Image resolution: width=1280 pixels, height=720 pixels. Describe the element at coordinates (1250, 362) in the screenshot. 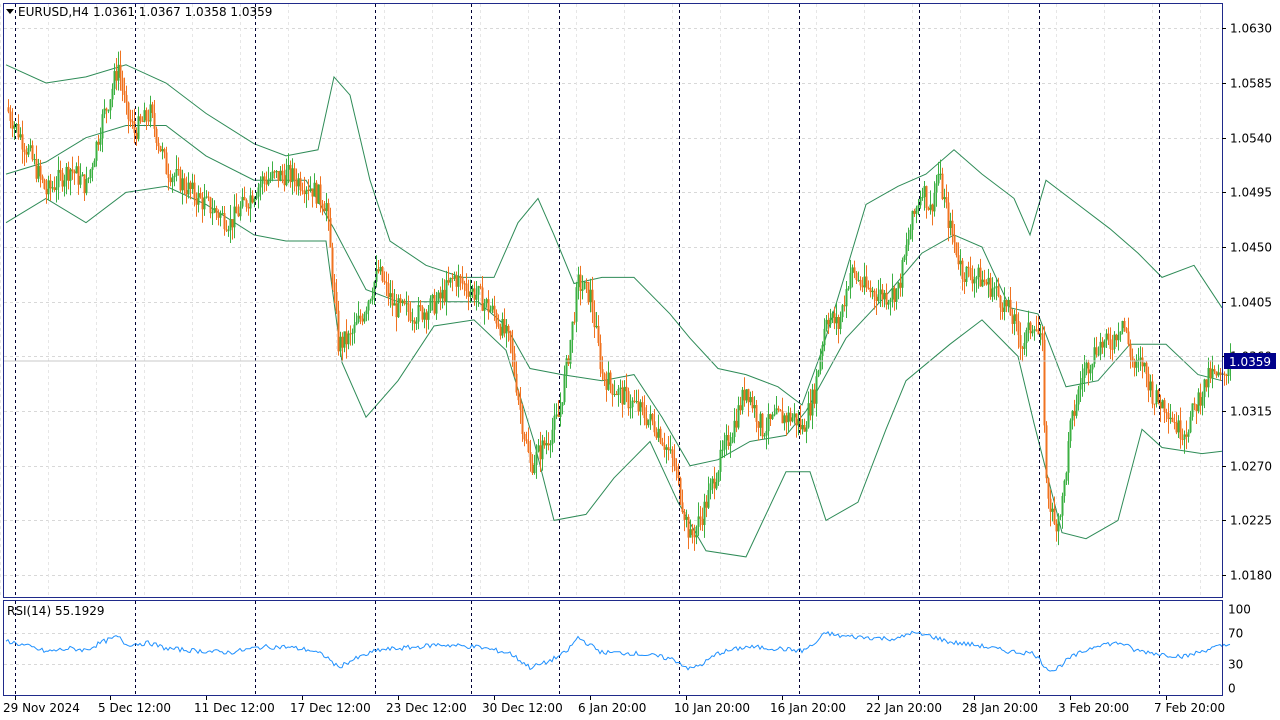

I see `current-price-label: 1.0359` at that location.